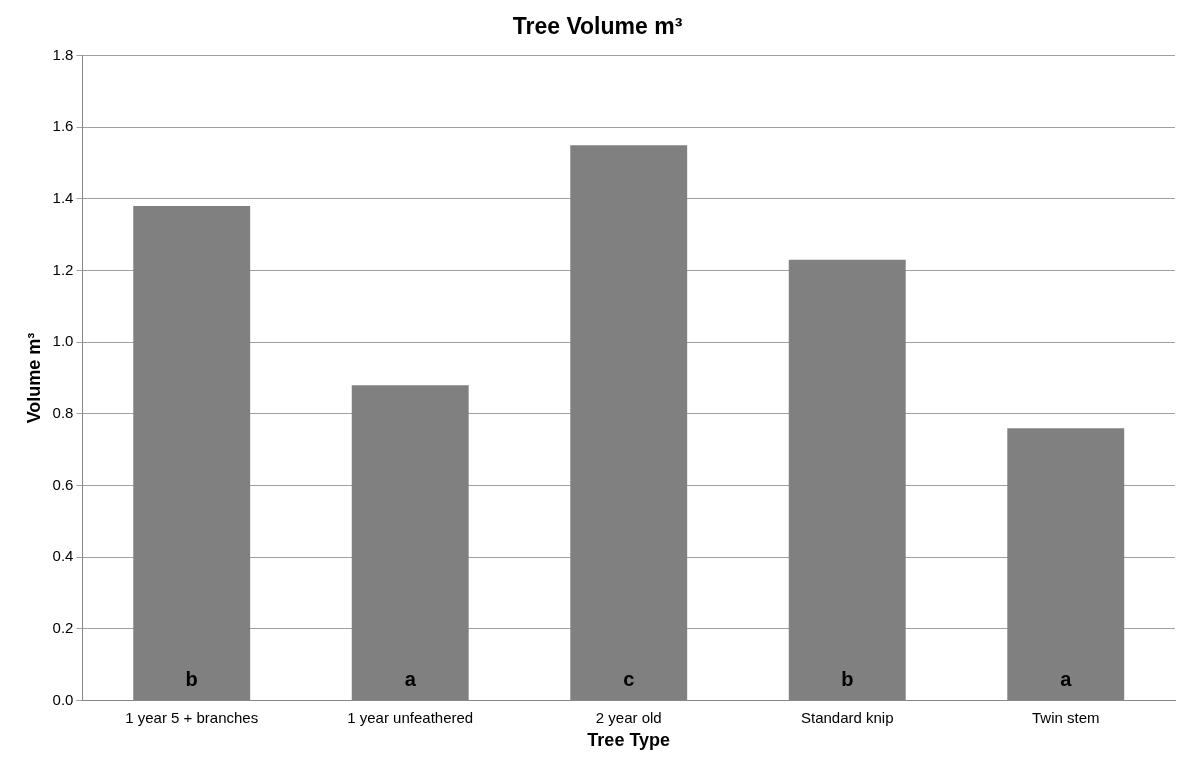 This screenshot has width=1189, height=772. What do you see at coordinates (33, 378) in the screenshot?
I see `y-axis-title: Volume m³` at bounding box center [33, 378].